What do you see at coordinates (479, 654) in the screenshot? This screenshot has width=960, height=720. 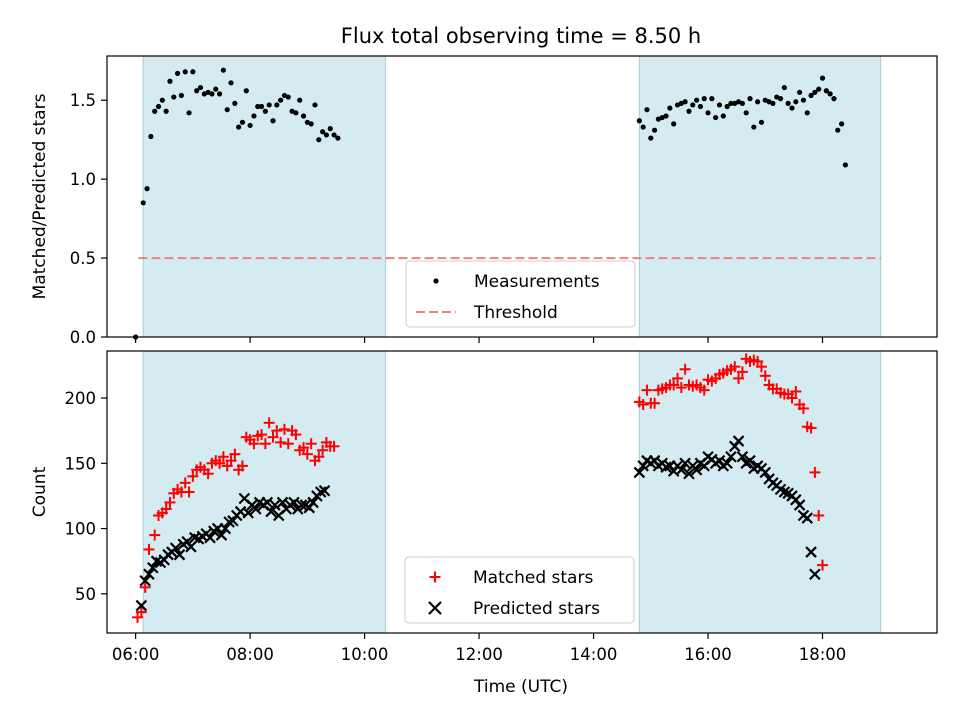 I see `x-tick-label: 12:00` at bounding box center [479, 654].